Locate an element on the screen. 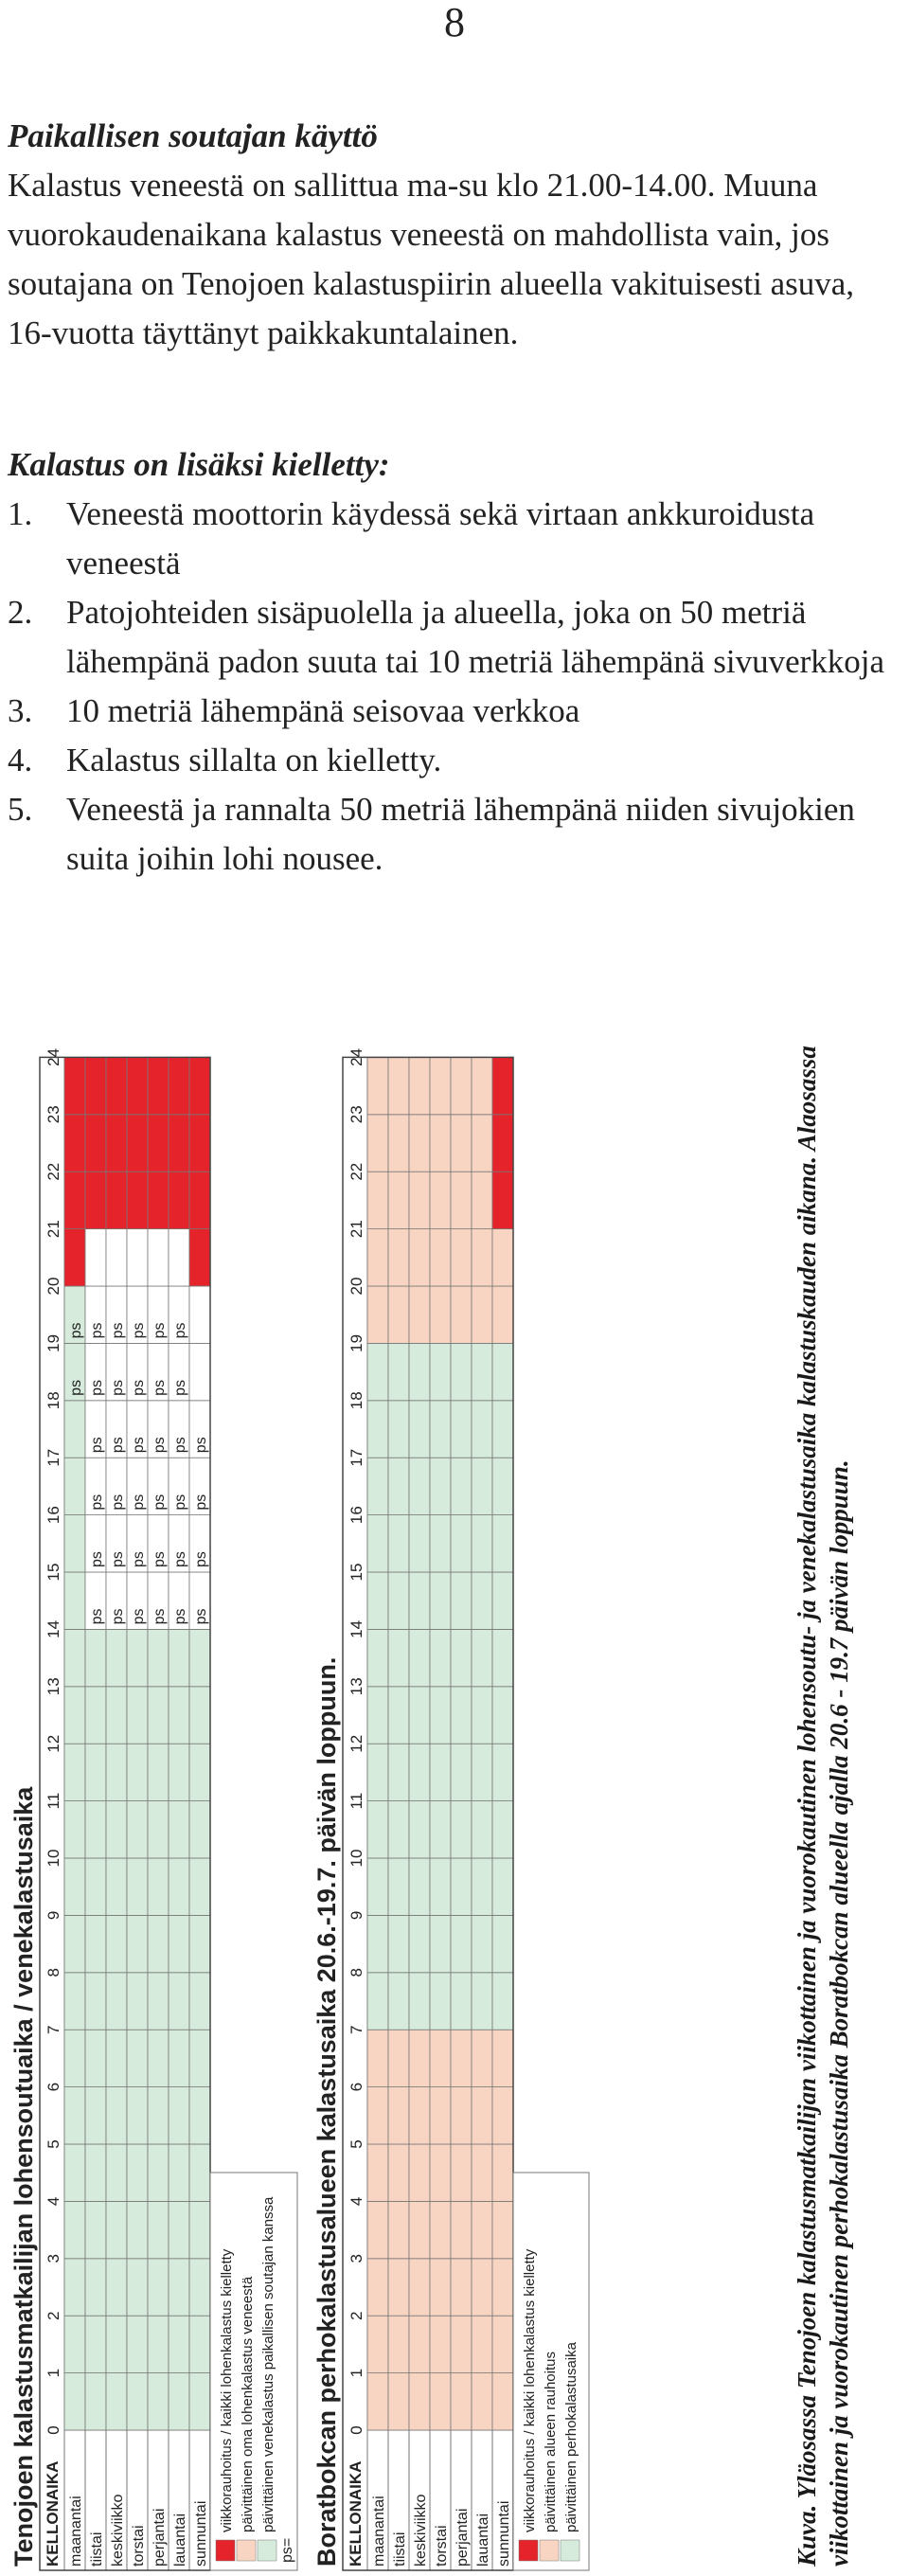  list-item: 3. 10 metriä lähempänä seisovaa verkkoa is located at coordinates (294, 710).